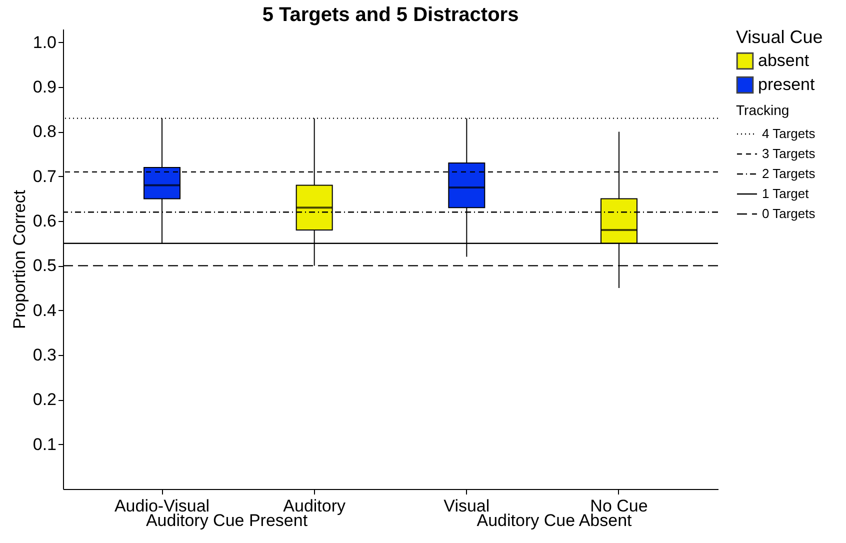  What do you see at coordinates (44, 176) in the screenshot?
I see `y-tick-label: 0.7` at bounding box center [44, 176].